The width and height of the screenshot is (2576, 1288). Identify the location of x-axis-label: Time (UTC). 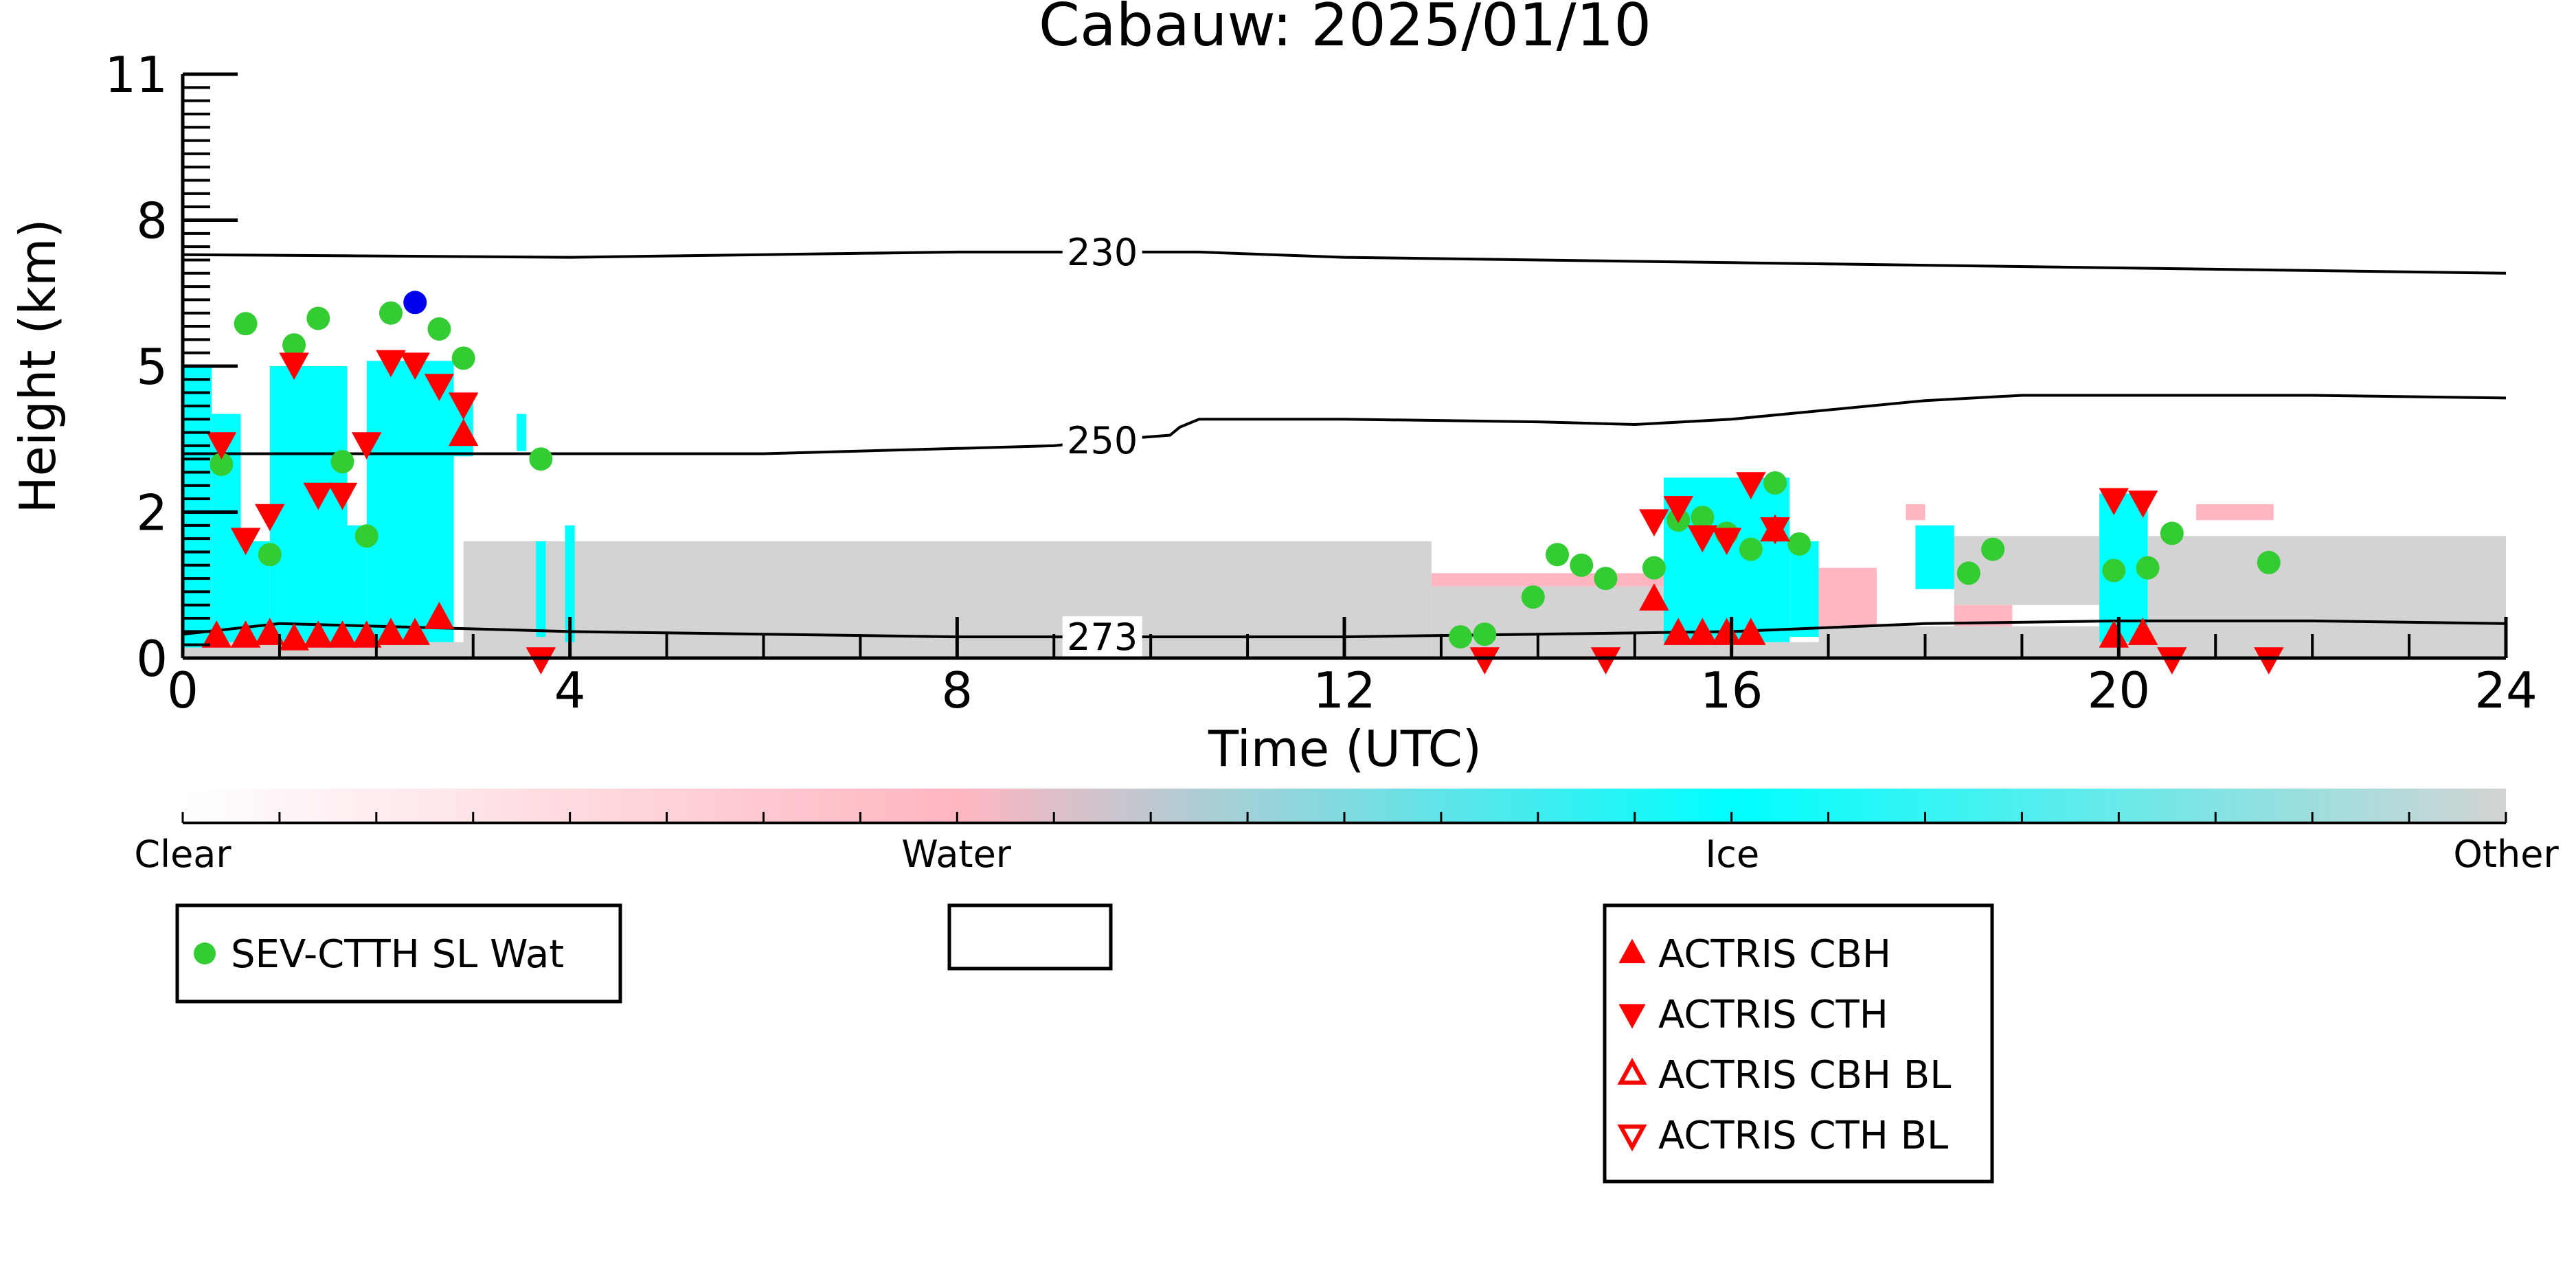
(1345, 749).